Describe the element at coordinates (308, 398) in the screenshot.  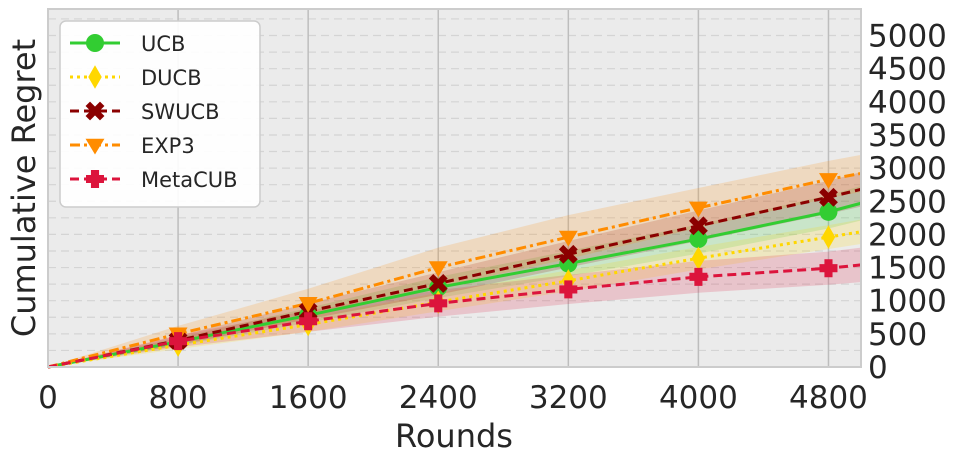
I see `x-tick-label: 1600` at that location.